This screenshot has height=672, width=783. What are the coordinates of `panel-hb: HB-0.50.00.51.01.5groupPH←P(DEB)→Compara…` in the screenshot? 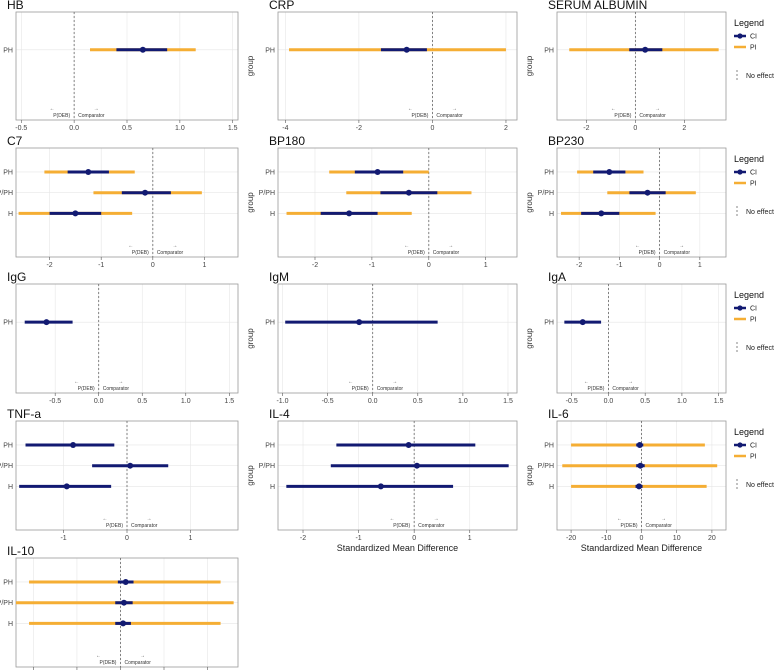 It's located at (121, 66).